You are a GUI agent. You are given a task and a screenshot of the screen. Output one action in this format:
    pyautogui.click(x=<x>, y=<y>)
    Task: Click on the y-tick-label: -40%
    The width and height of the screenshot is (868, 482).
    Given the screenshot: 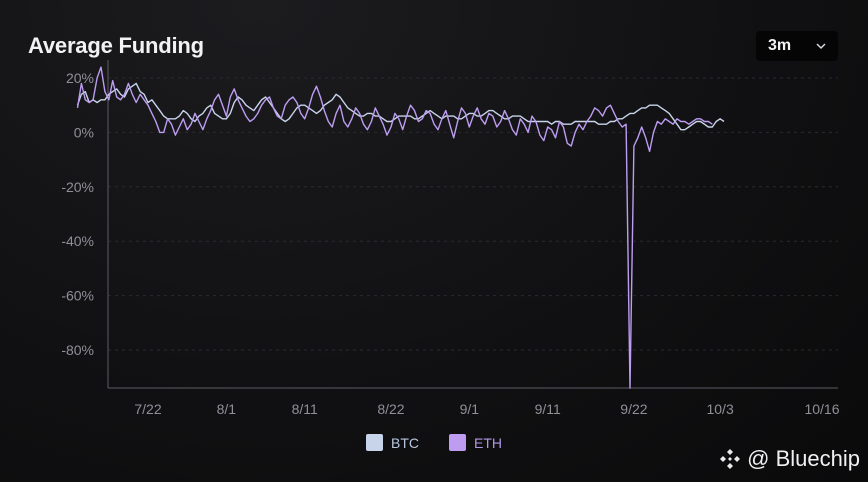 What is the action you would take?
    pyautogui.click(x=77, y=241)
    